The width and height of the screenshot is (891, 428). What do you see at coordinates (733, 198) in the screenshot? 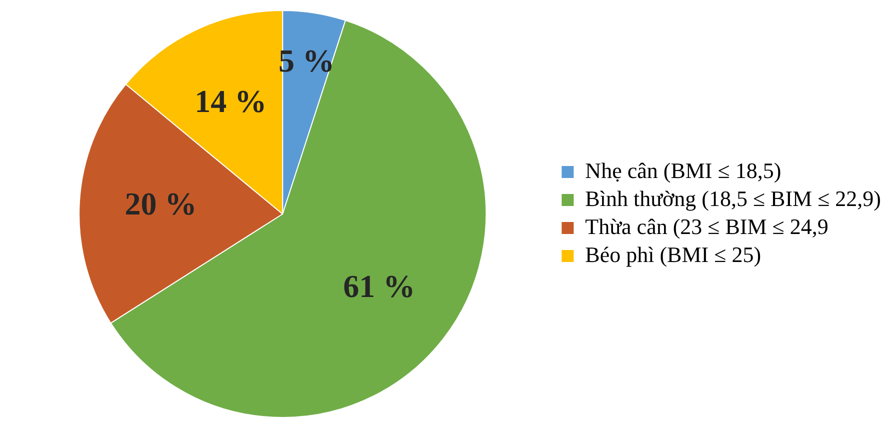
I see `legend-label: Bình thường (18,5 ≤ BIM ≤ 22,9)` at bounding box center [733, 198].